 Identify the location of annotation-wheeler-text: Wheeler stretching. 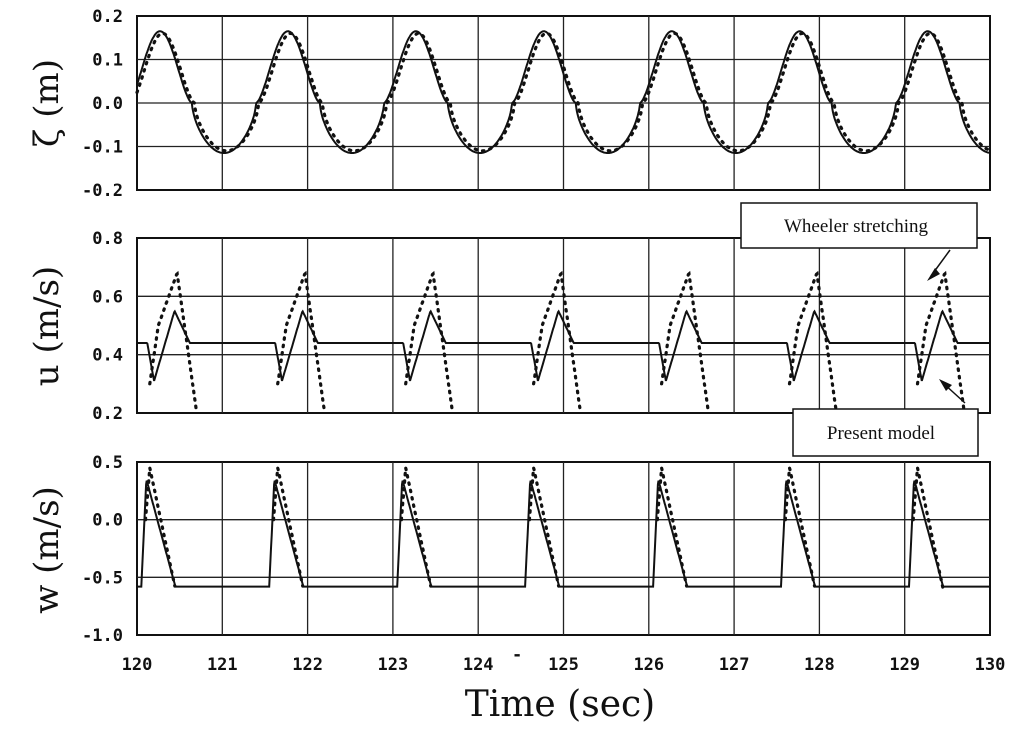
(856, 226).